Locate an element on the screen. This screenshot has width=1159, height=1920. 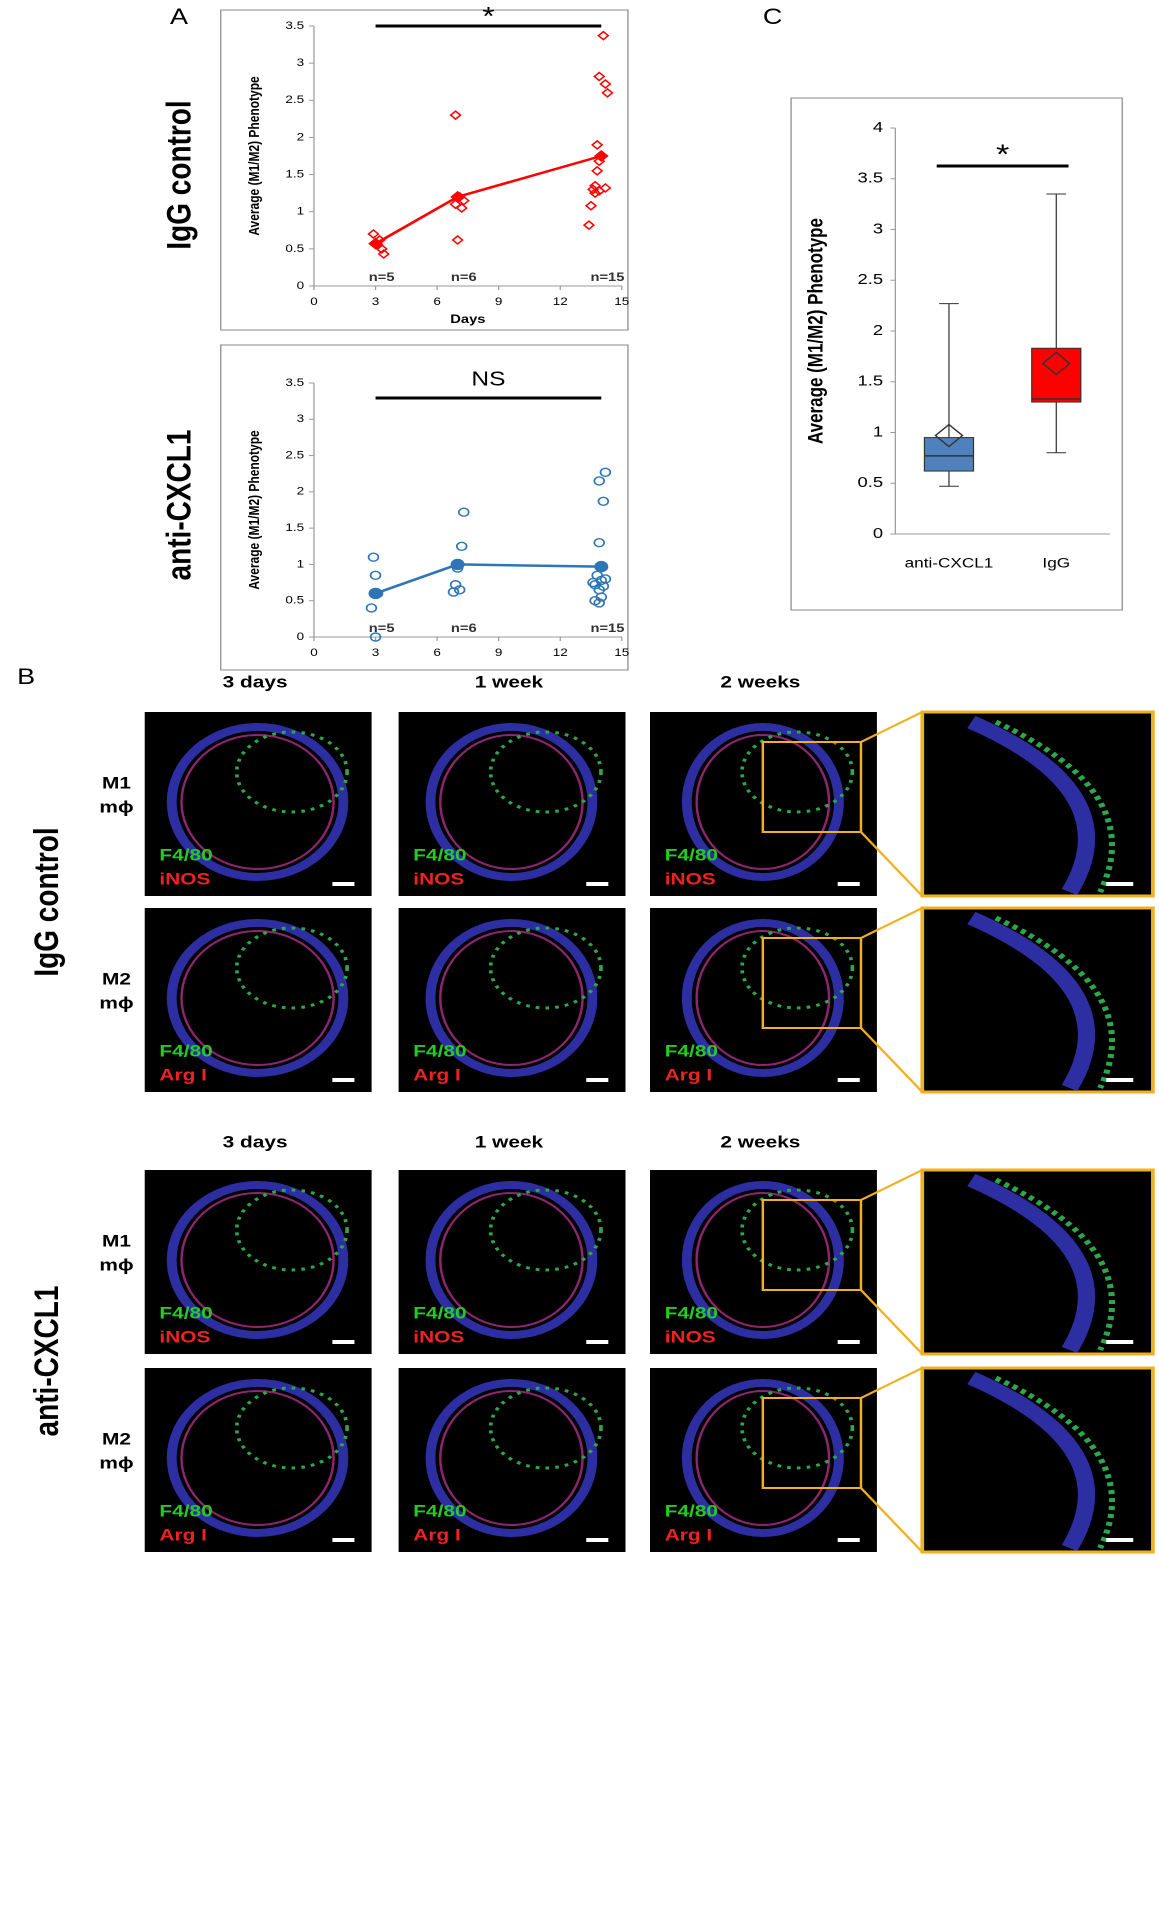
y-axis-label: Average (M1/M2) Phenotype is located at coordinates (254, 509).